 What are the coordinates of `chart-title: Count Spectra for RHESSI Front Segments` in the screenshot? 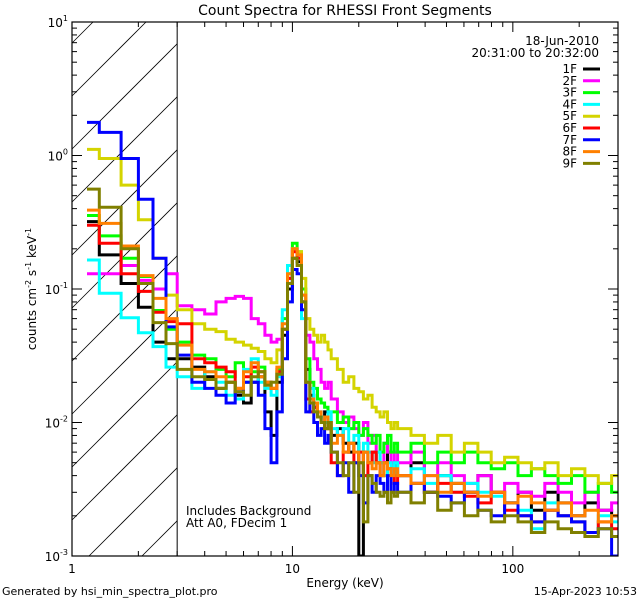 It's located at (345, 11).